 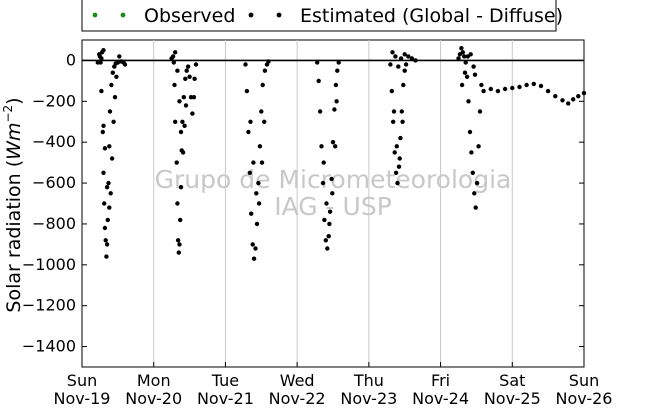 I want to click on x-tick-date: Nov-20, so click(x=153, y=398).